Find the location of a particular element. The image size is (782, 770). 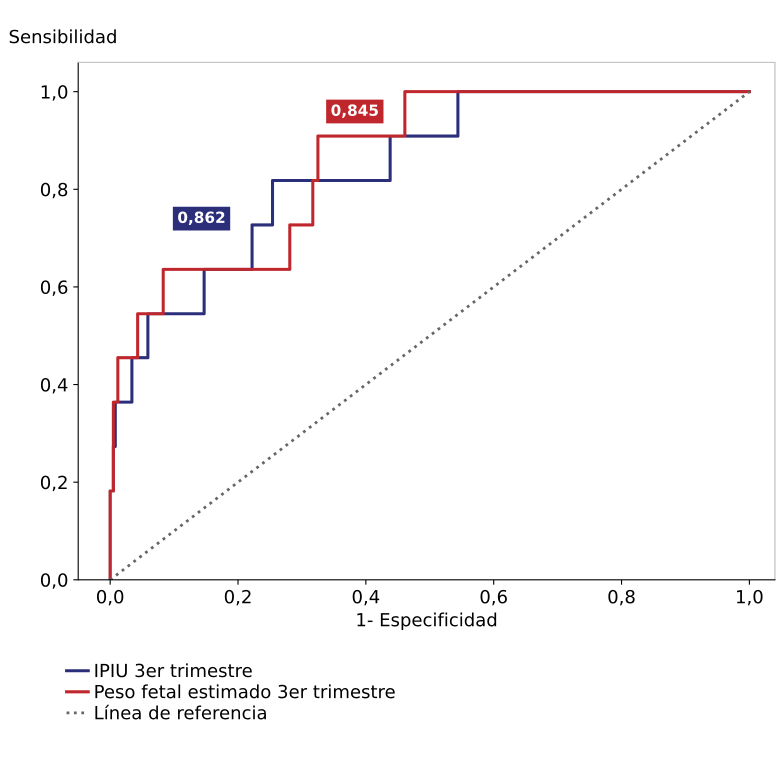

y-tick-label: 0,2 is located at coordinates (53, 484).